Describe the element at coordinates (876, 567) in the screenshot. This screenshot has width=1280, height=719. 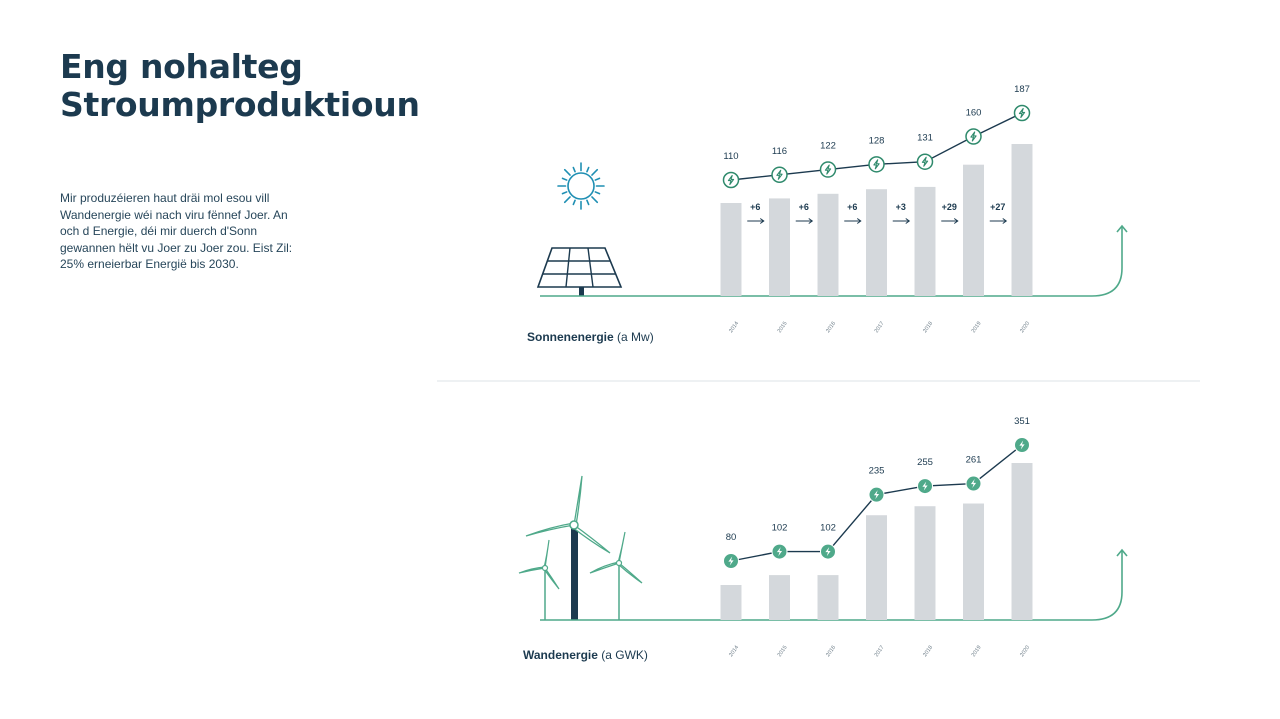
I see `wind-bar-2017` at that location.